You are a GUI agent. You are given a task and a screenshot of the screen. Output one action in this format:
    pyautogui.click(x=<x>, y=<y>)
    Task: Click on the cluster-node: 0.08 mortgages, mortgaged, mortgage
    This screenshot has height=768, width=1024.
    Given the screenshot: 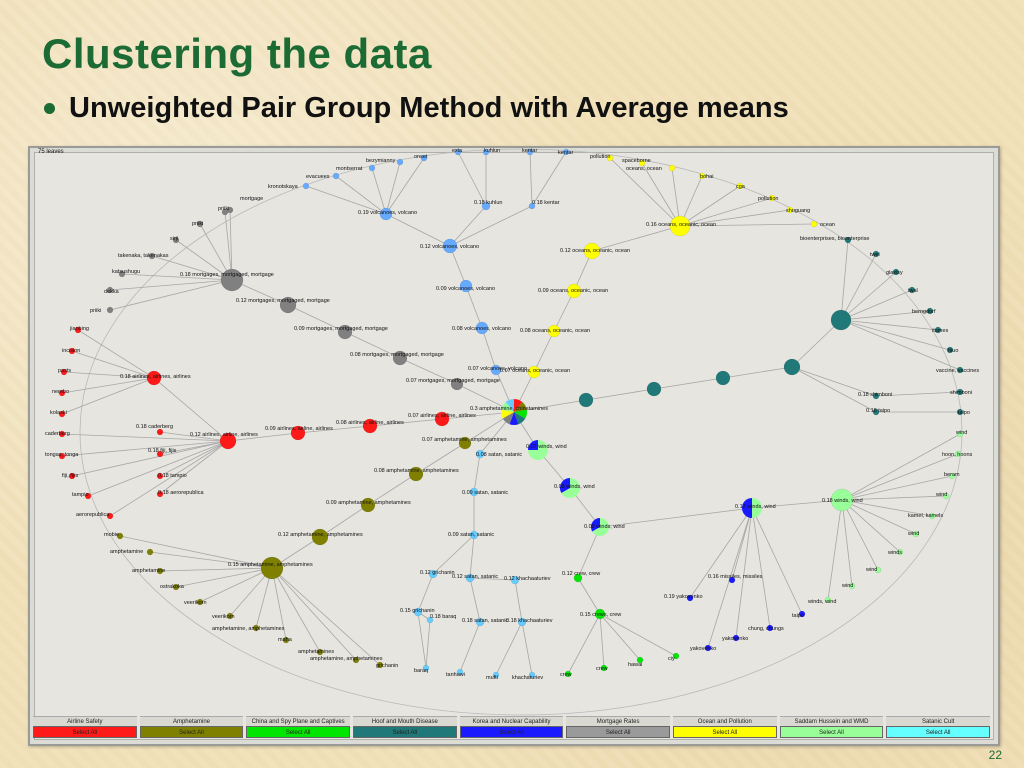 What is the action you would take?
    pyautogui.click(x=397, y=358)
    